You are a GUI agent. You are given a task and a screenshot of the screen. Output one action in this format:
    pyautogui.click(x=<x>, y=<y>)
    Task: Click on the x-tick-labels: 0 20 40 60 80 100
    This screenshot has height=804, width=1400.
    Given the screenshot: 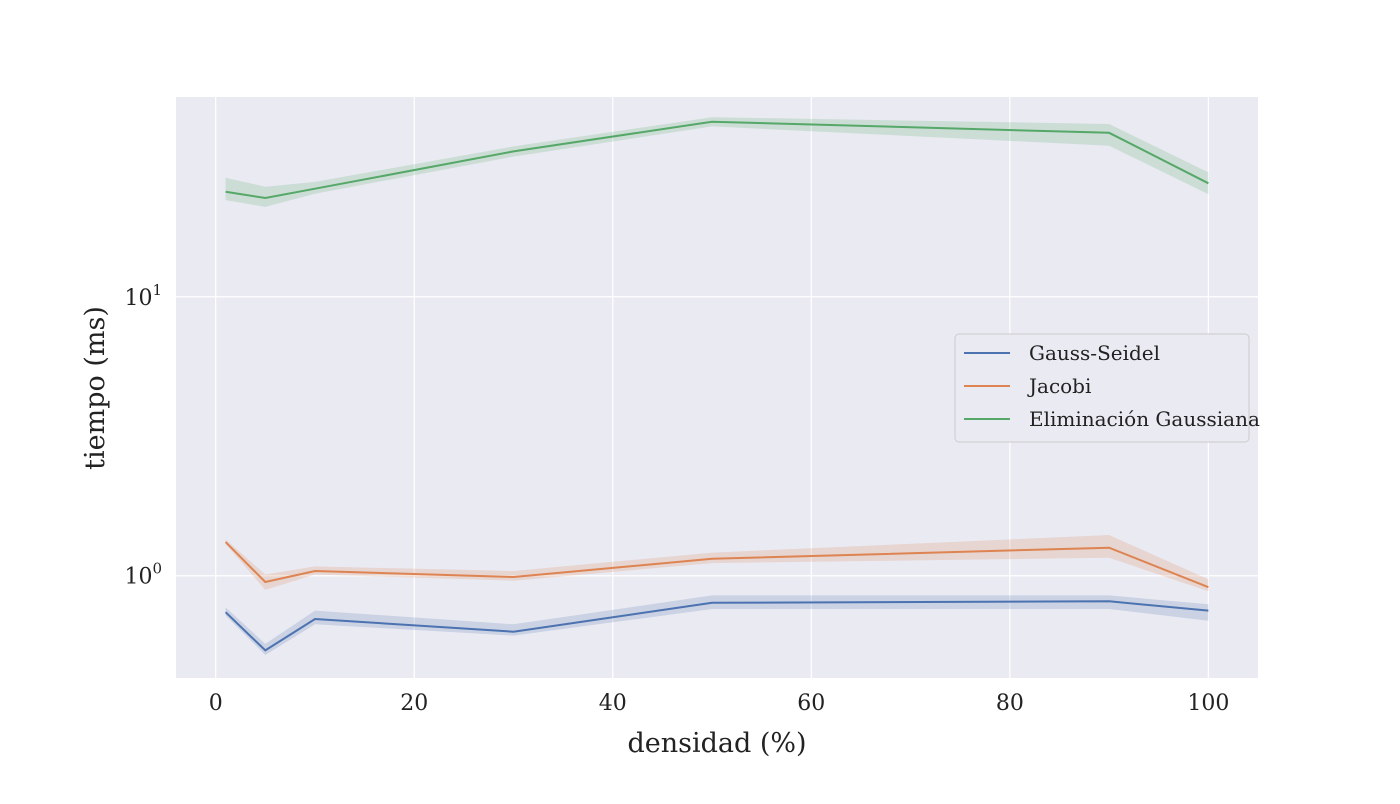 What is the action you would take?
    pyautogui.click(x=719, y=703)
    